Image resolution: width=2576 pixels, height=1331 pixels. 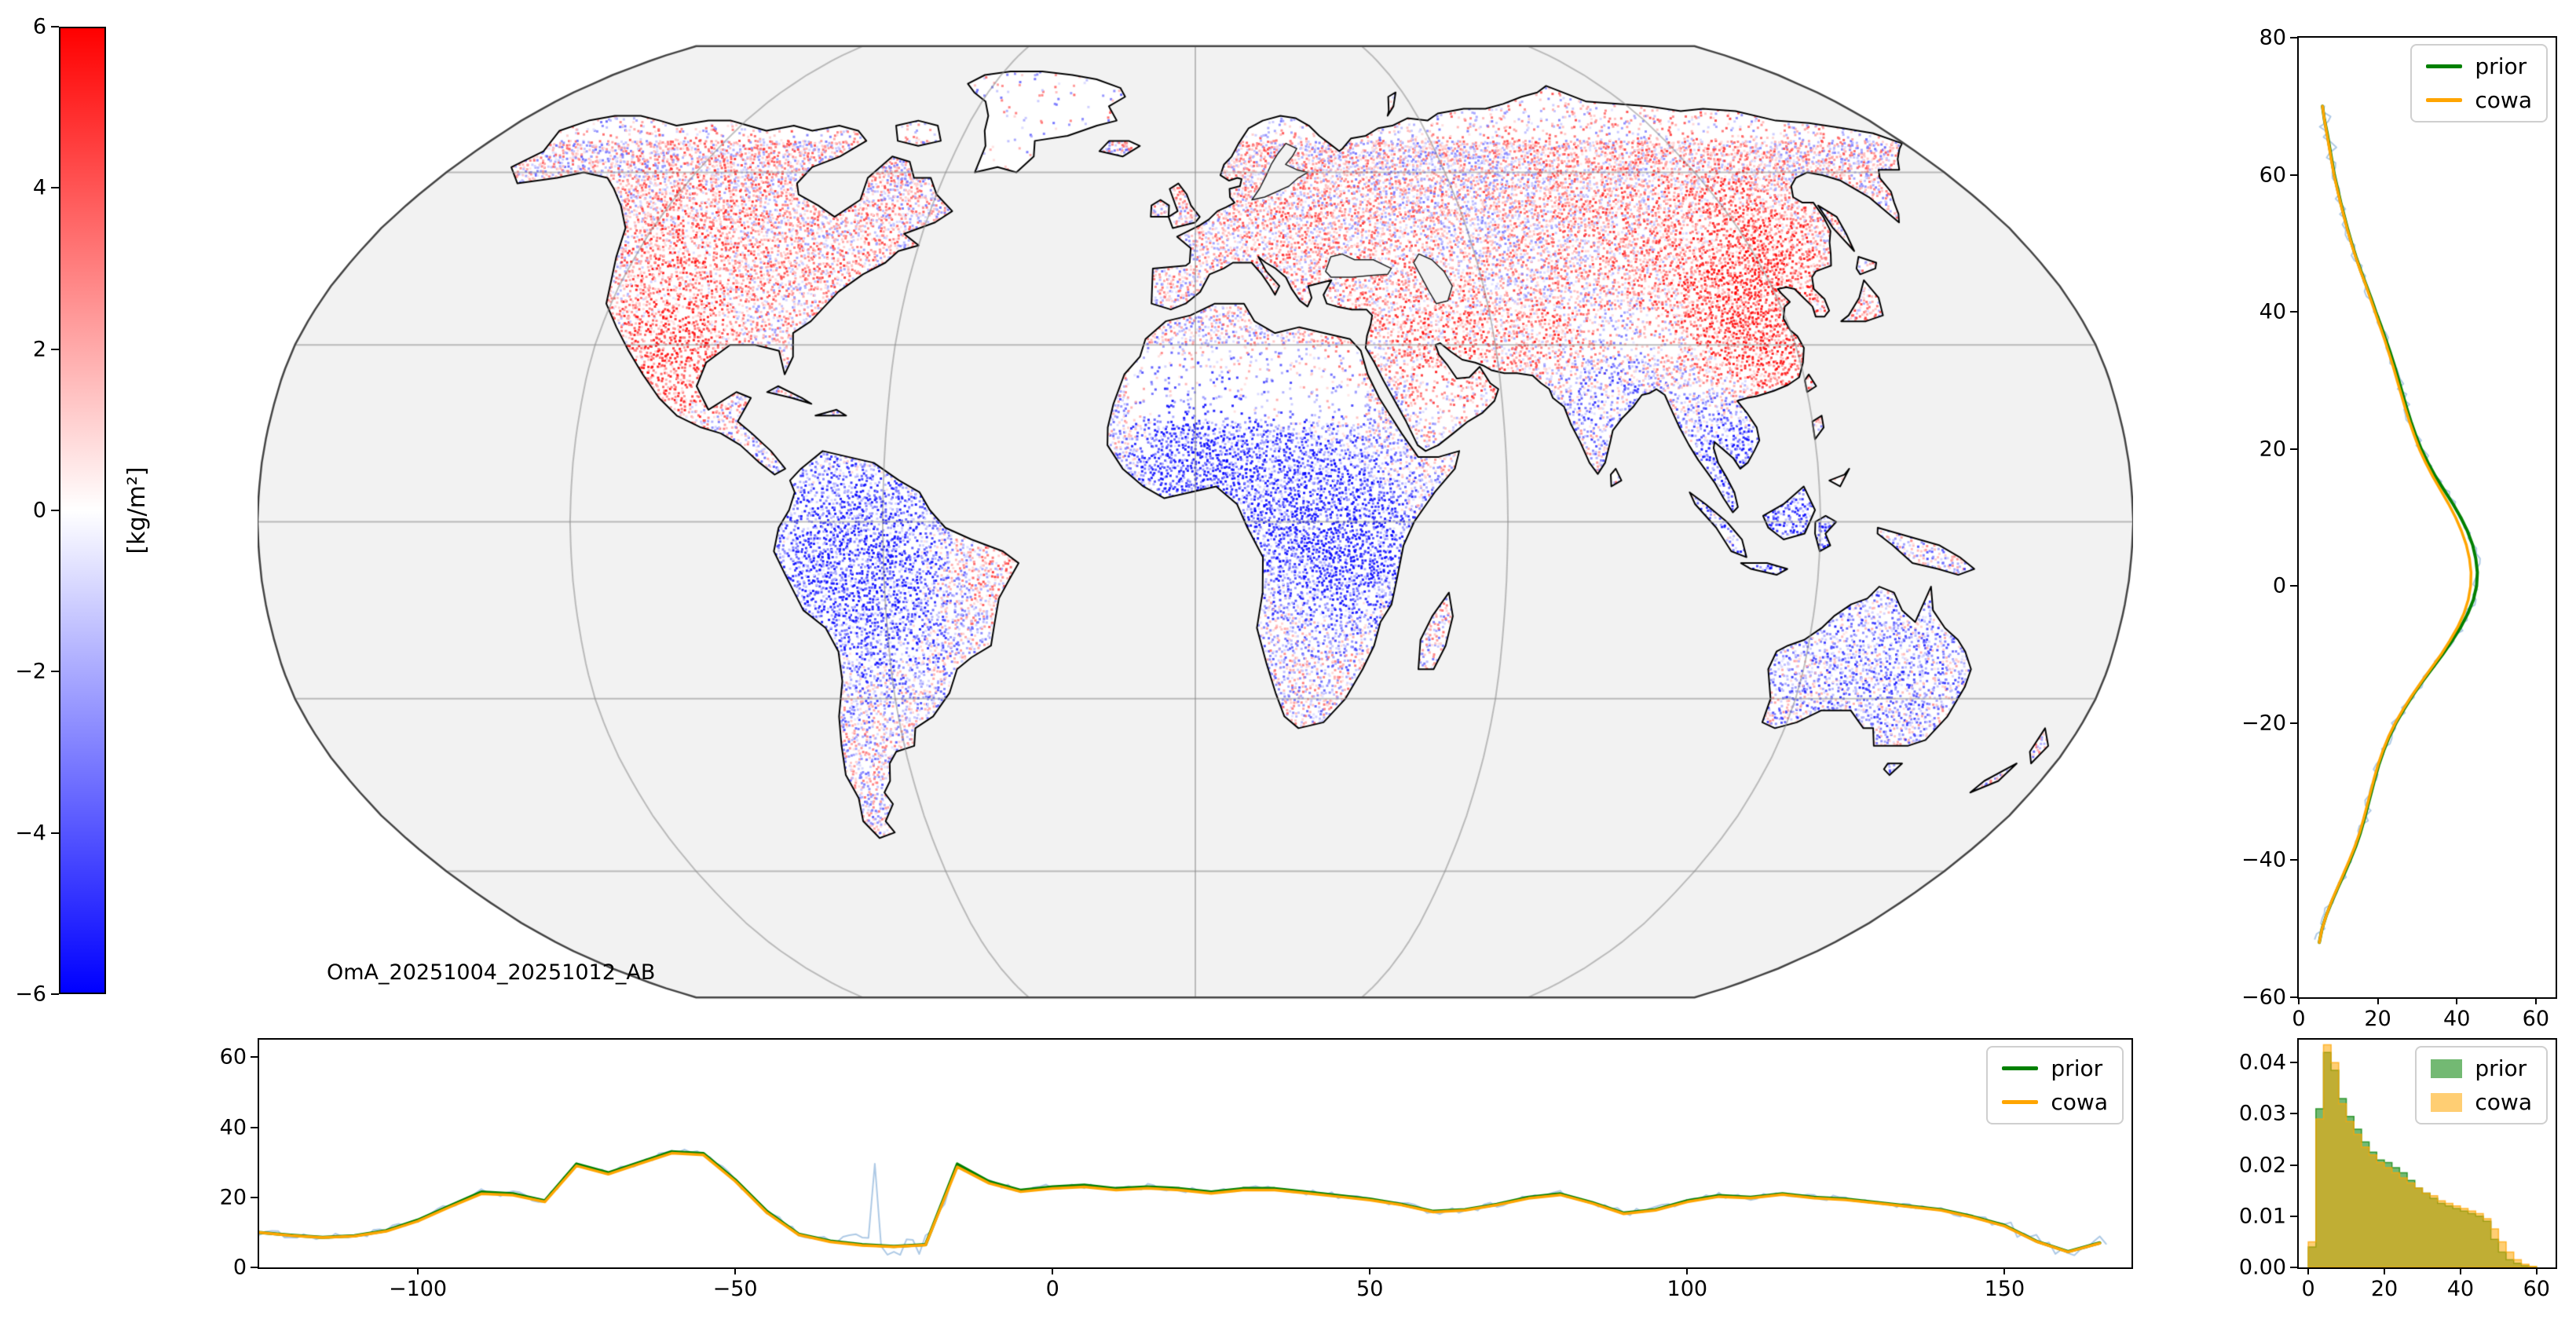 What do you see at coordinates (2263, 997) in the screenshot?
I see `y-tick-label: −60` at bounding box center [2263, 997].